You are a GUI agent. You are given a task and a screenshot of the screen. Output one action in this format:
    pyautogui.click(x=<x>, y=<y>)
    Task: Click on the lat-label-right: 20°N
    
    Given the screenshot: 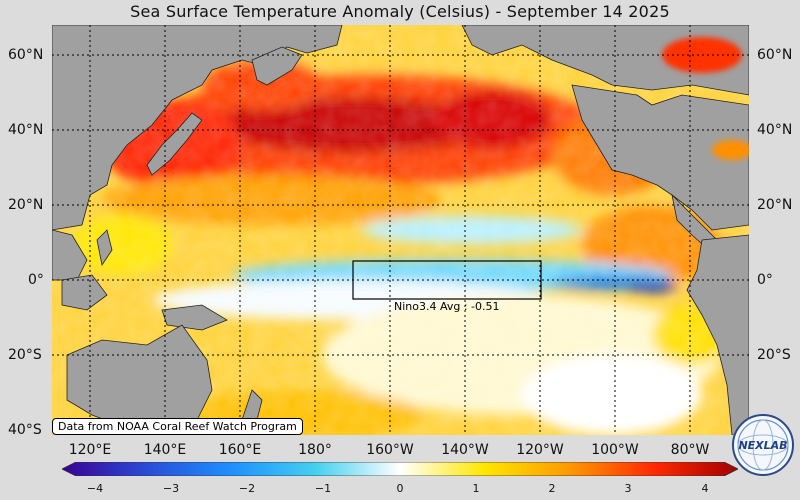 What is the action you would take?
    pyautogui.click(x=775, y=205)
    